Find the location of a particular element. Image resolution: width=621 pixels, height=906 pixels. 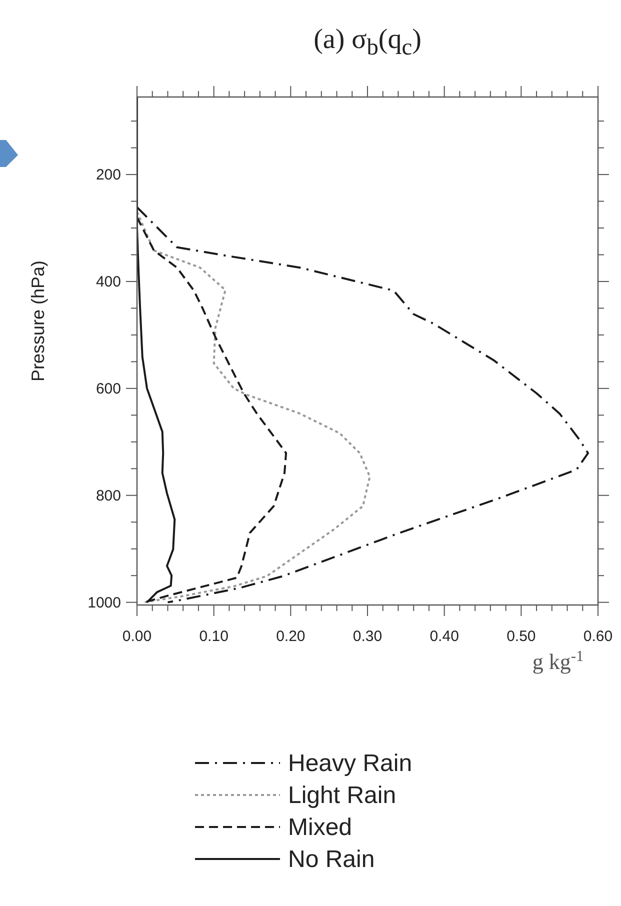

x-tick-label: 0.20 is located at coordinates (291, 636).